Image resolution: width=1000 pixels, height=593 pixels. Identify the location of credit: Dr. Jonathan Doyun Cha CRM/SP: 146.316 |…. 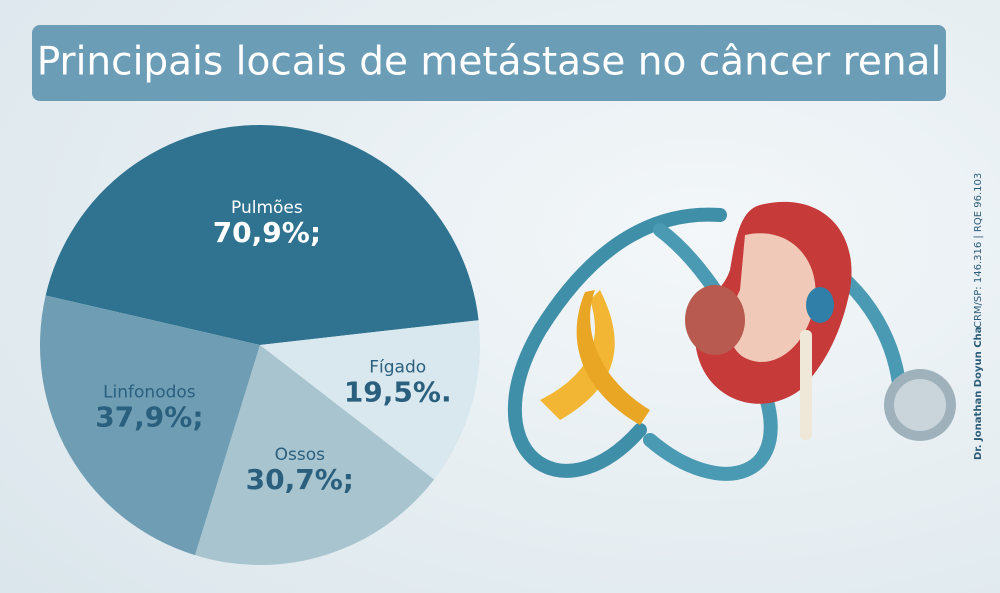
(978, 316).